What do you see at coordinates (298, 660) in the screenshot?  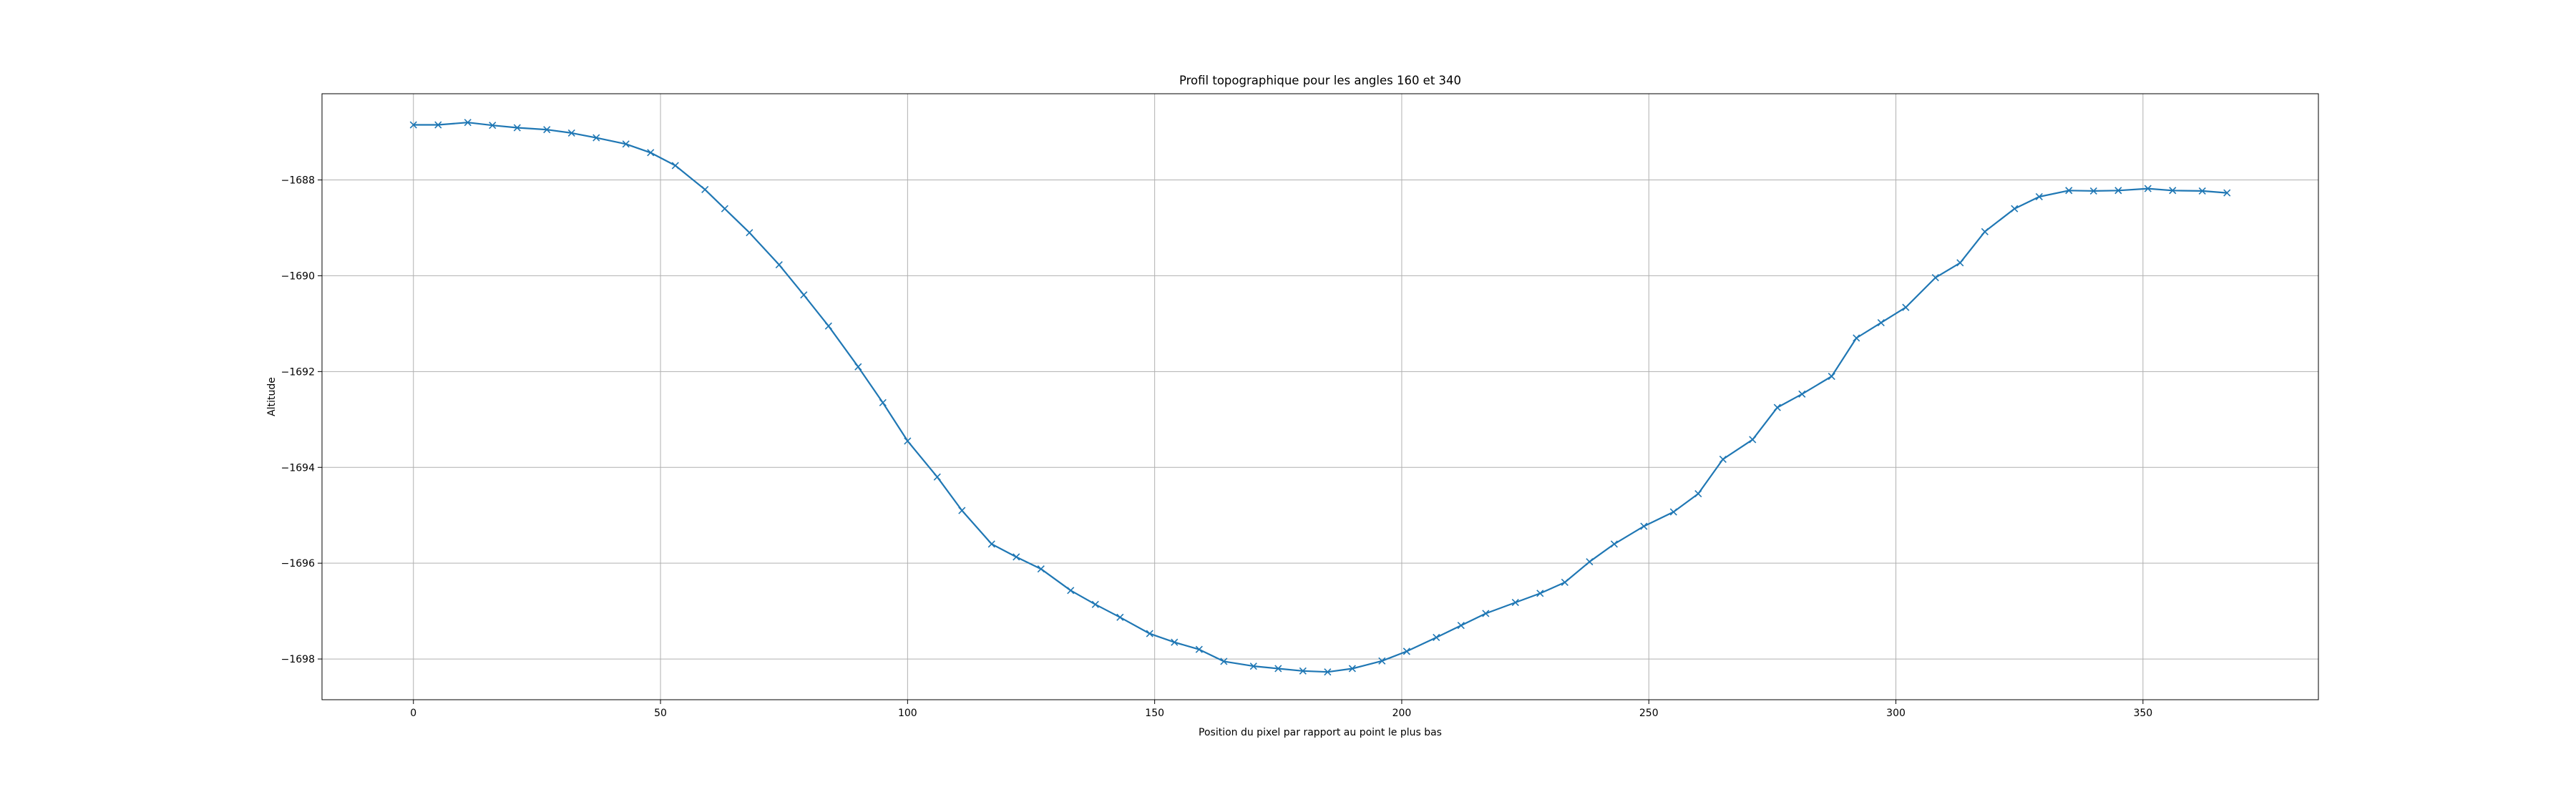 I see `y-tick-label: −1698` at bounding box center [298, 660].